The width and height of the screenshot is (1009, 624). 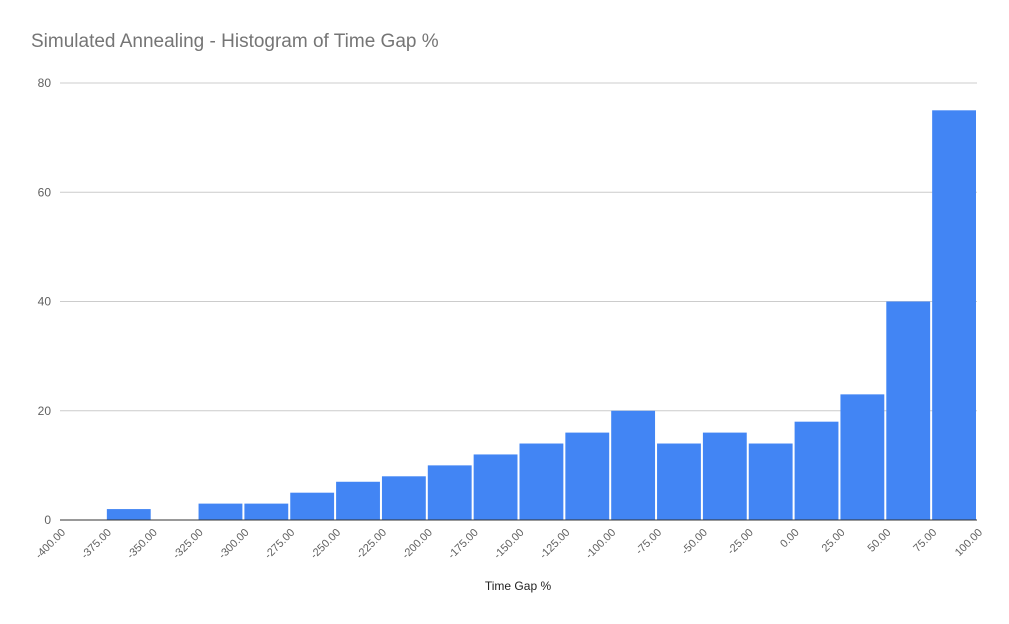 I want to click on y-tick-label: 60, so click(x=45, y=192).